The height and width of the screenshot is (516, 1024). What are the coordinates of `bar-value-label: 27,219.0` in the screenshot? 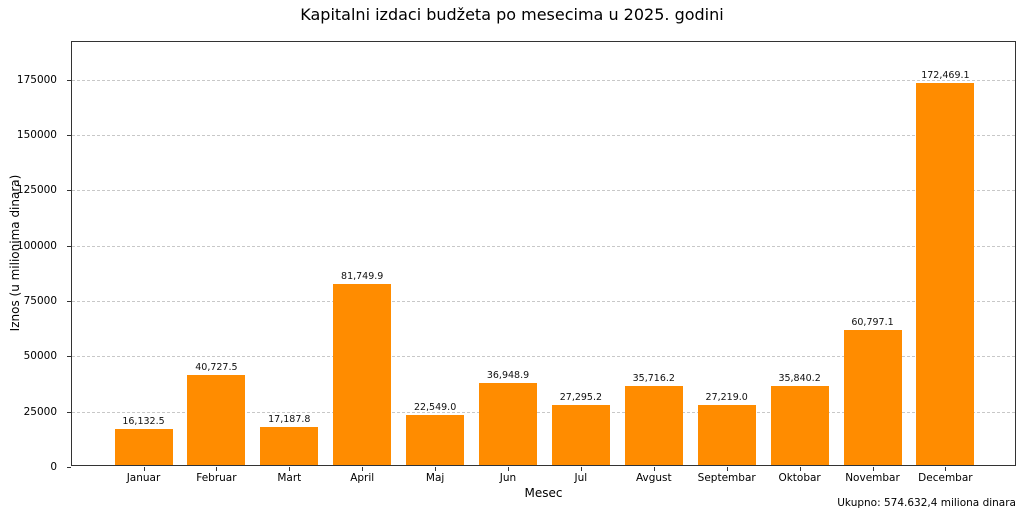 It's located at (726, 397).